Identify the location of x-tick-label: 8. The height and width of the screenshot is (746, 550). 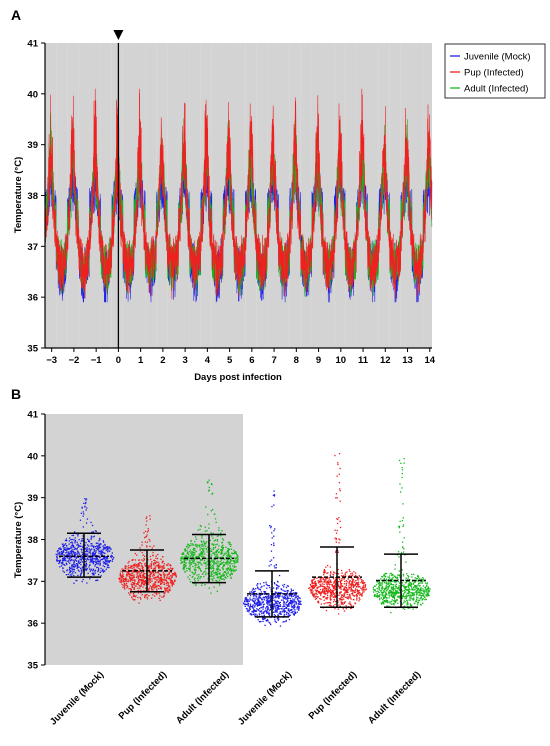
(296, 360).